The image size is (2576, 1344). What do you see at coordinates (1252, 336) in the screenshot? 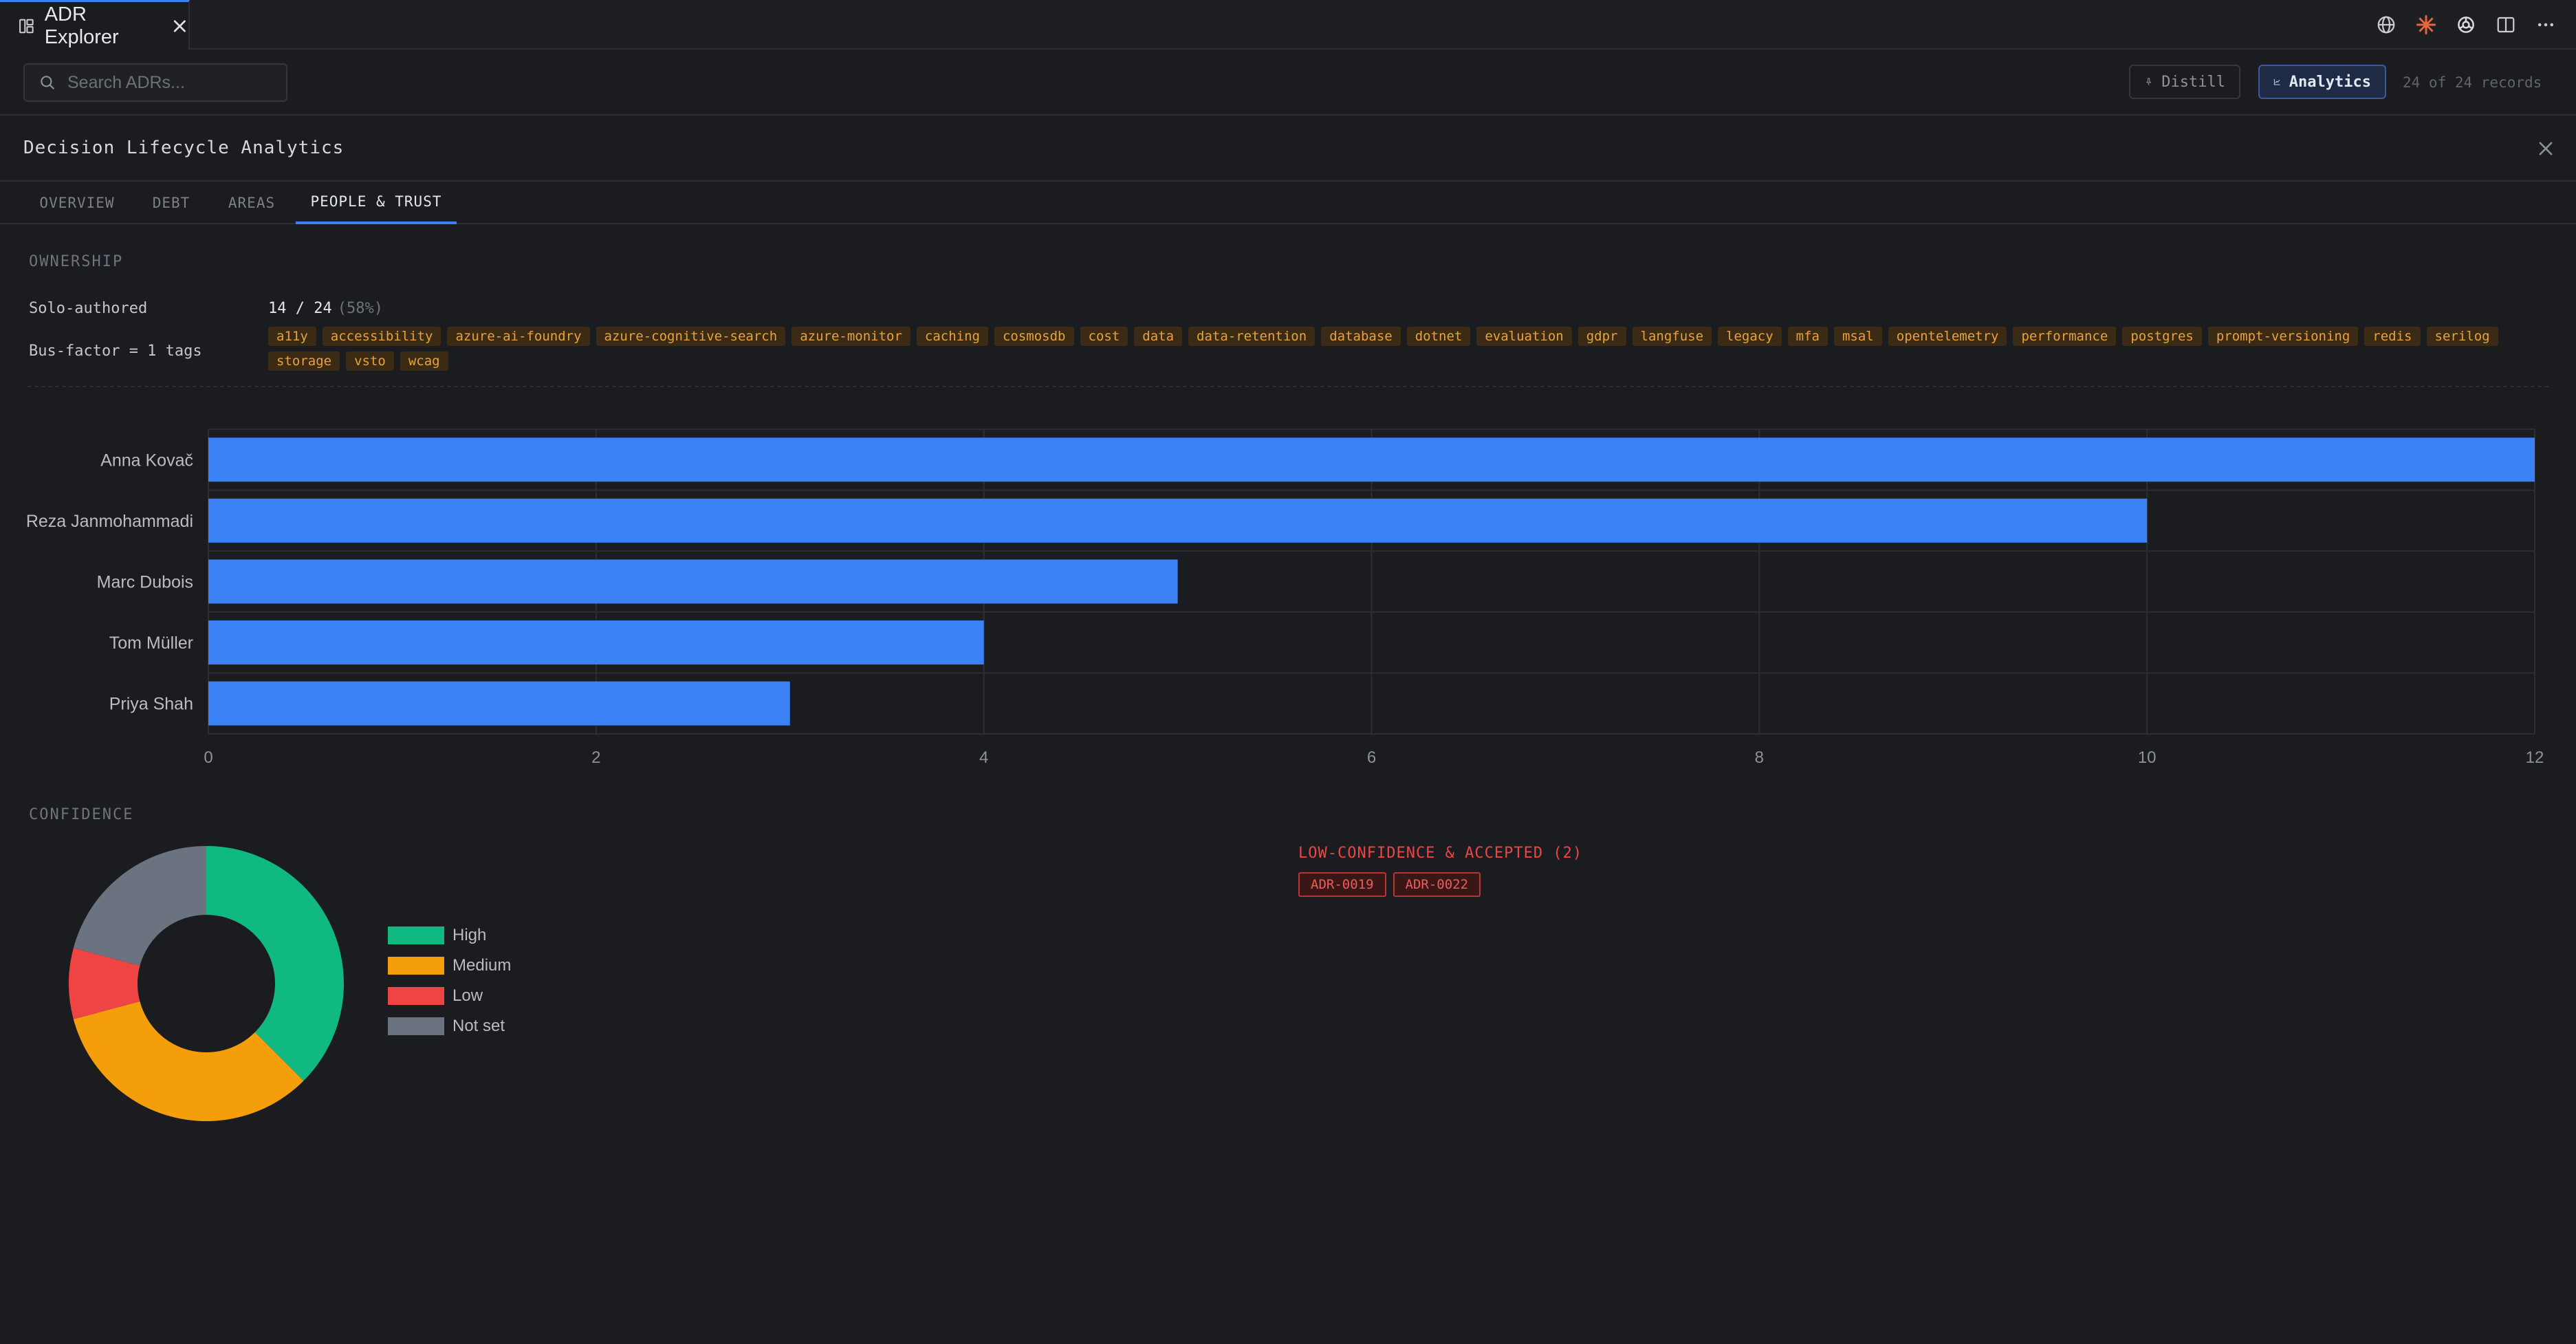
I see `tag-chip: data-retention` at bounding box center [1252, 336].